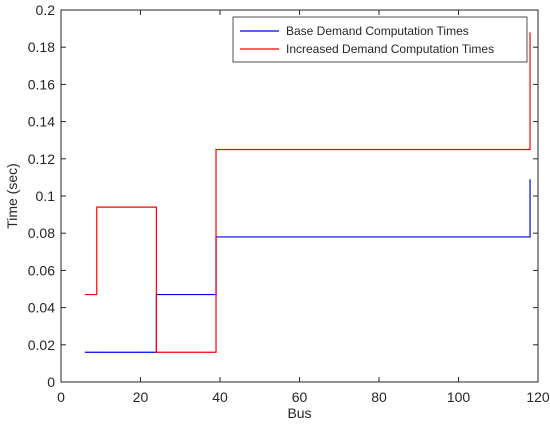 This screenshot has height=436, width=550. What do you see at coordinates (41, 47) in the screenshot?
I see `y-tick-label: 0.18` at bounding box center [41, 47].